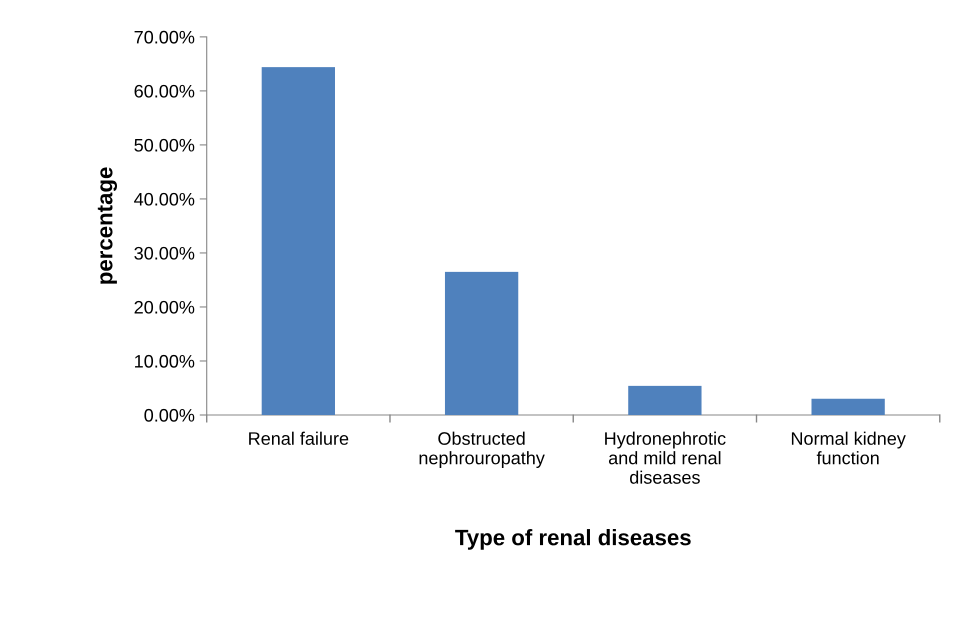  I want to click on y-tick-label: 0.00%, so click(169, 415).